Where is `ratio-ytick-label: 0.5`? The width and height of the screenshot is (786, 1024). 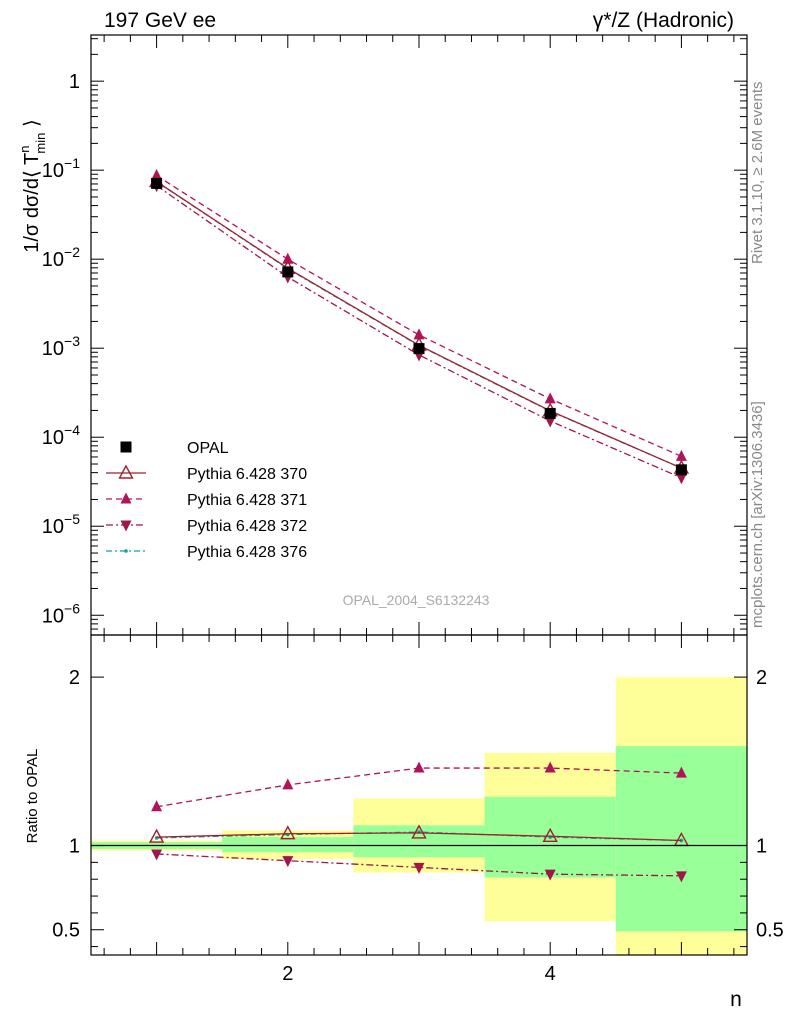 ratio-ytick-label: 0.5 is located at coordinates (66, 931).